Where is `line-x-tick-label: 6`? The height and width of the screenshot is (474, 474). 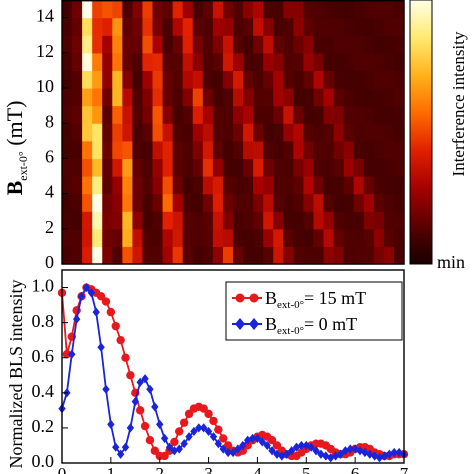
line-x-tick-label: 6 is located at coordinates (355, 469).